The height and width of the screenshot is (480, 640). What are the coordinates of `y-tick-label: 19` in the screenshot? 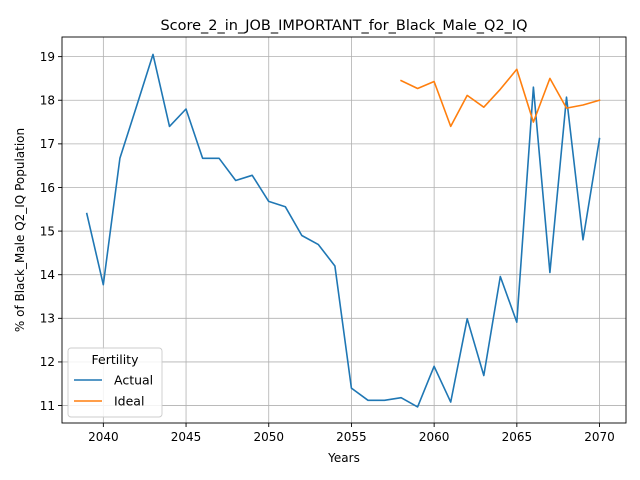 It's located at (47, 57).